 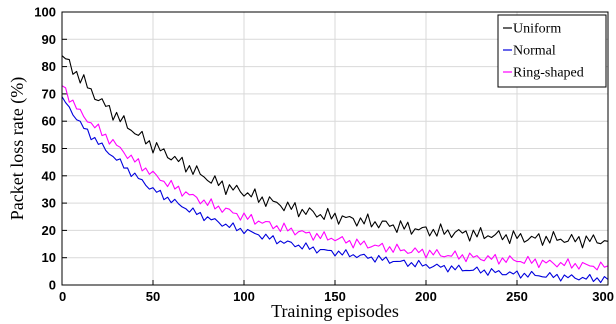 I want to click on y-tick-label: 70, so click(x=49, y=93).